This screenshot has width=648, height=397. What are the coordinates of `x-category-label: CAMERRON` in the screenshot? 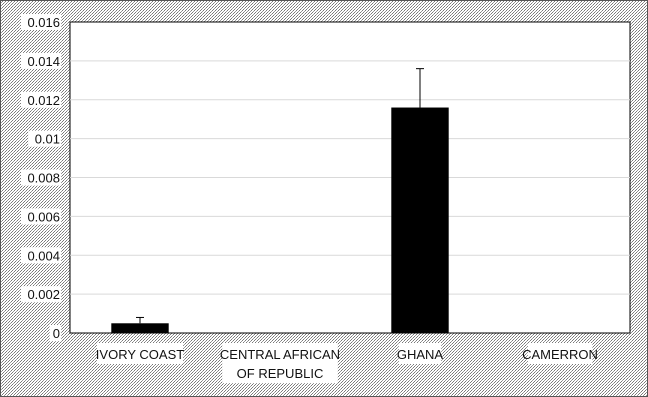 It's located at (560, 354).